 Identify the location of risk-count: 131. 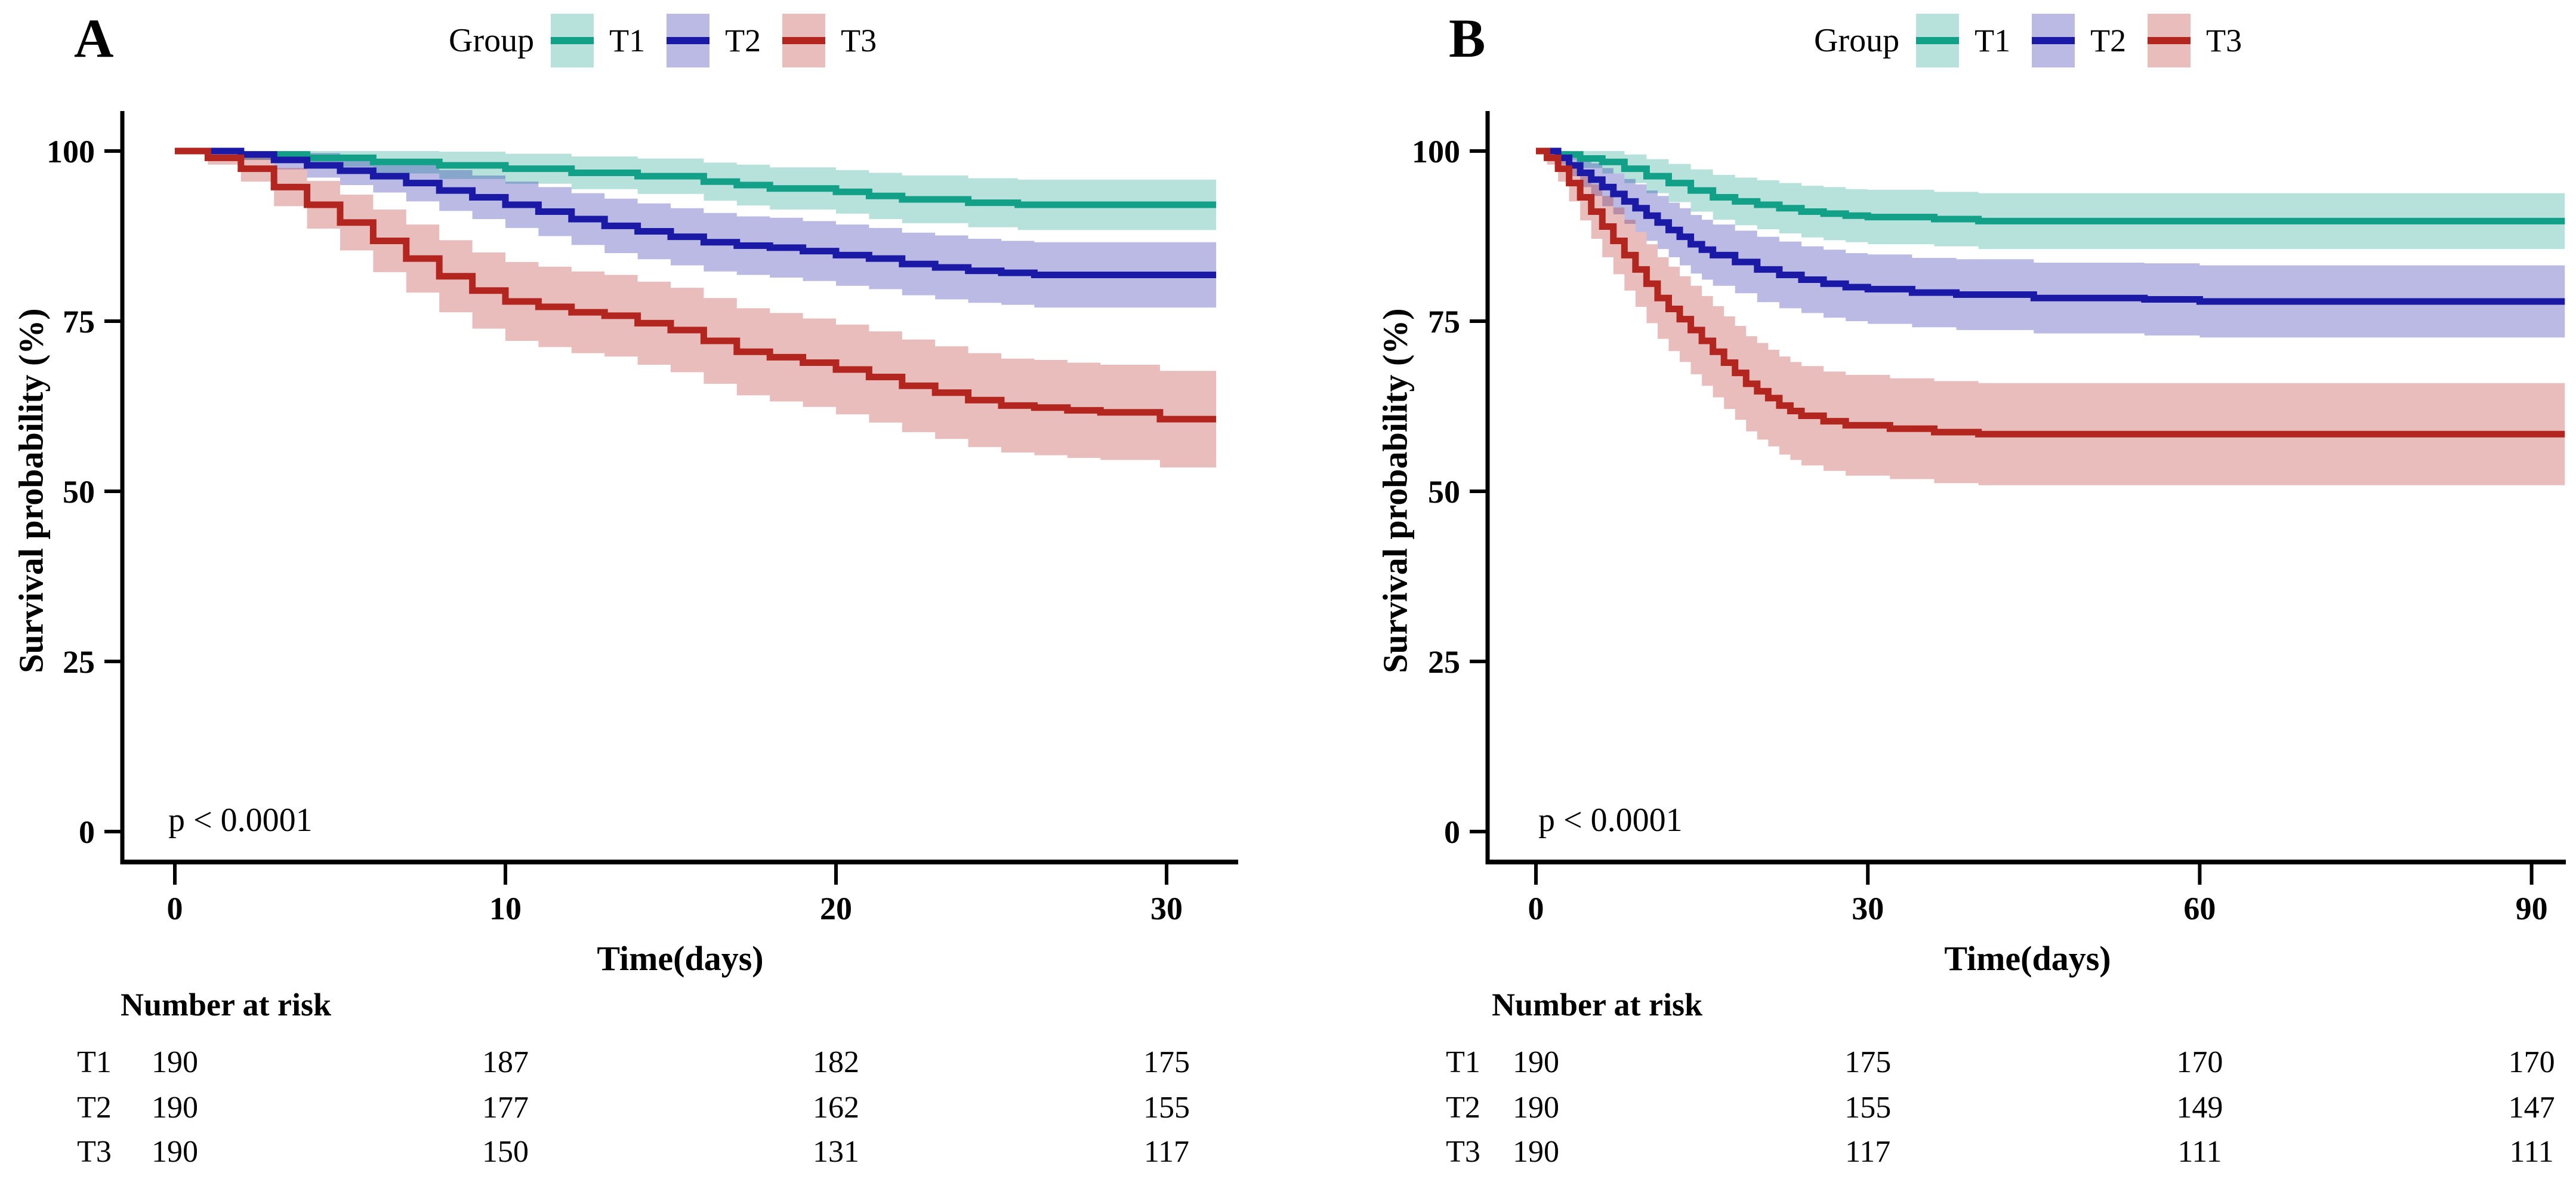
(836, 1152).